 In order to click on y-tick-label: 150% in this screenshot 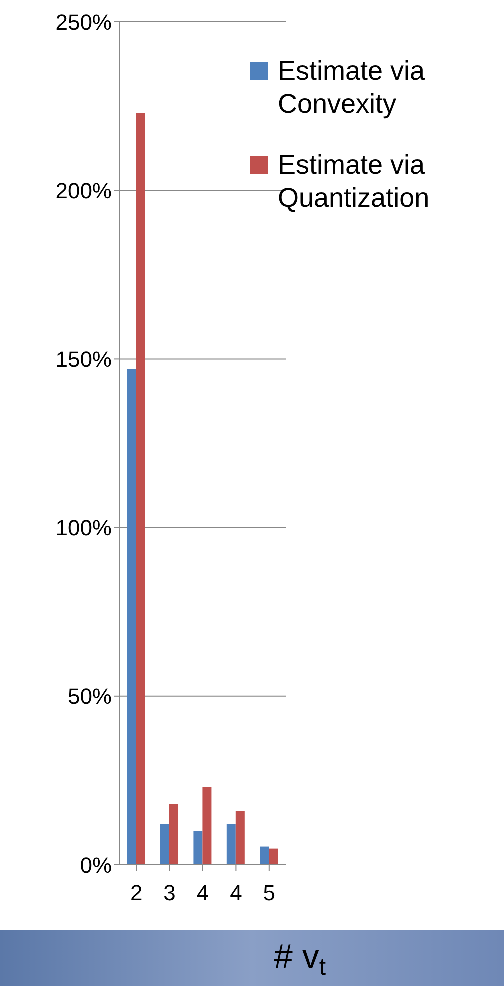, I will do `click(84, 359)`.